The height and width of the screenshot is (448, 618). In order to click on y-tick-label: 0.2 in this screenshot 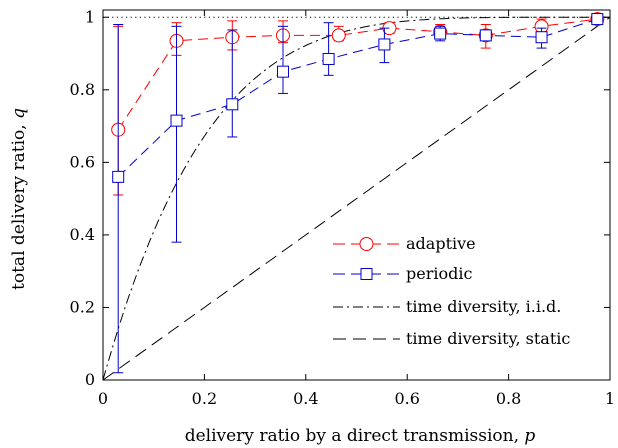, I will do `click(82, 306)`.